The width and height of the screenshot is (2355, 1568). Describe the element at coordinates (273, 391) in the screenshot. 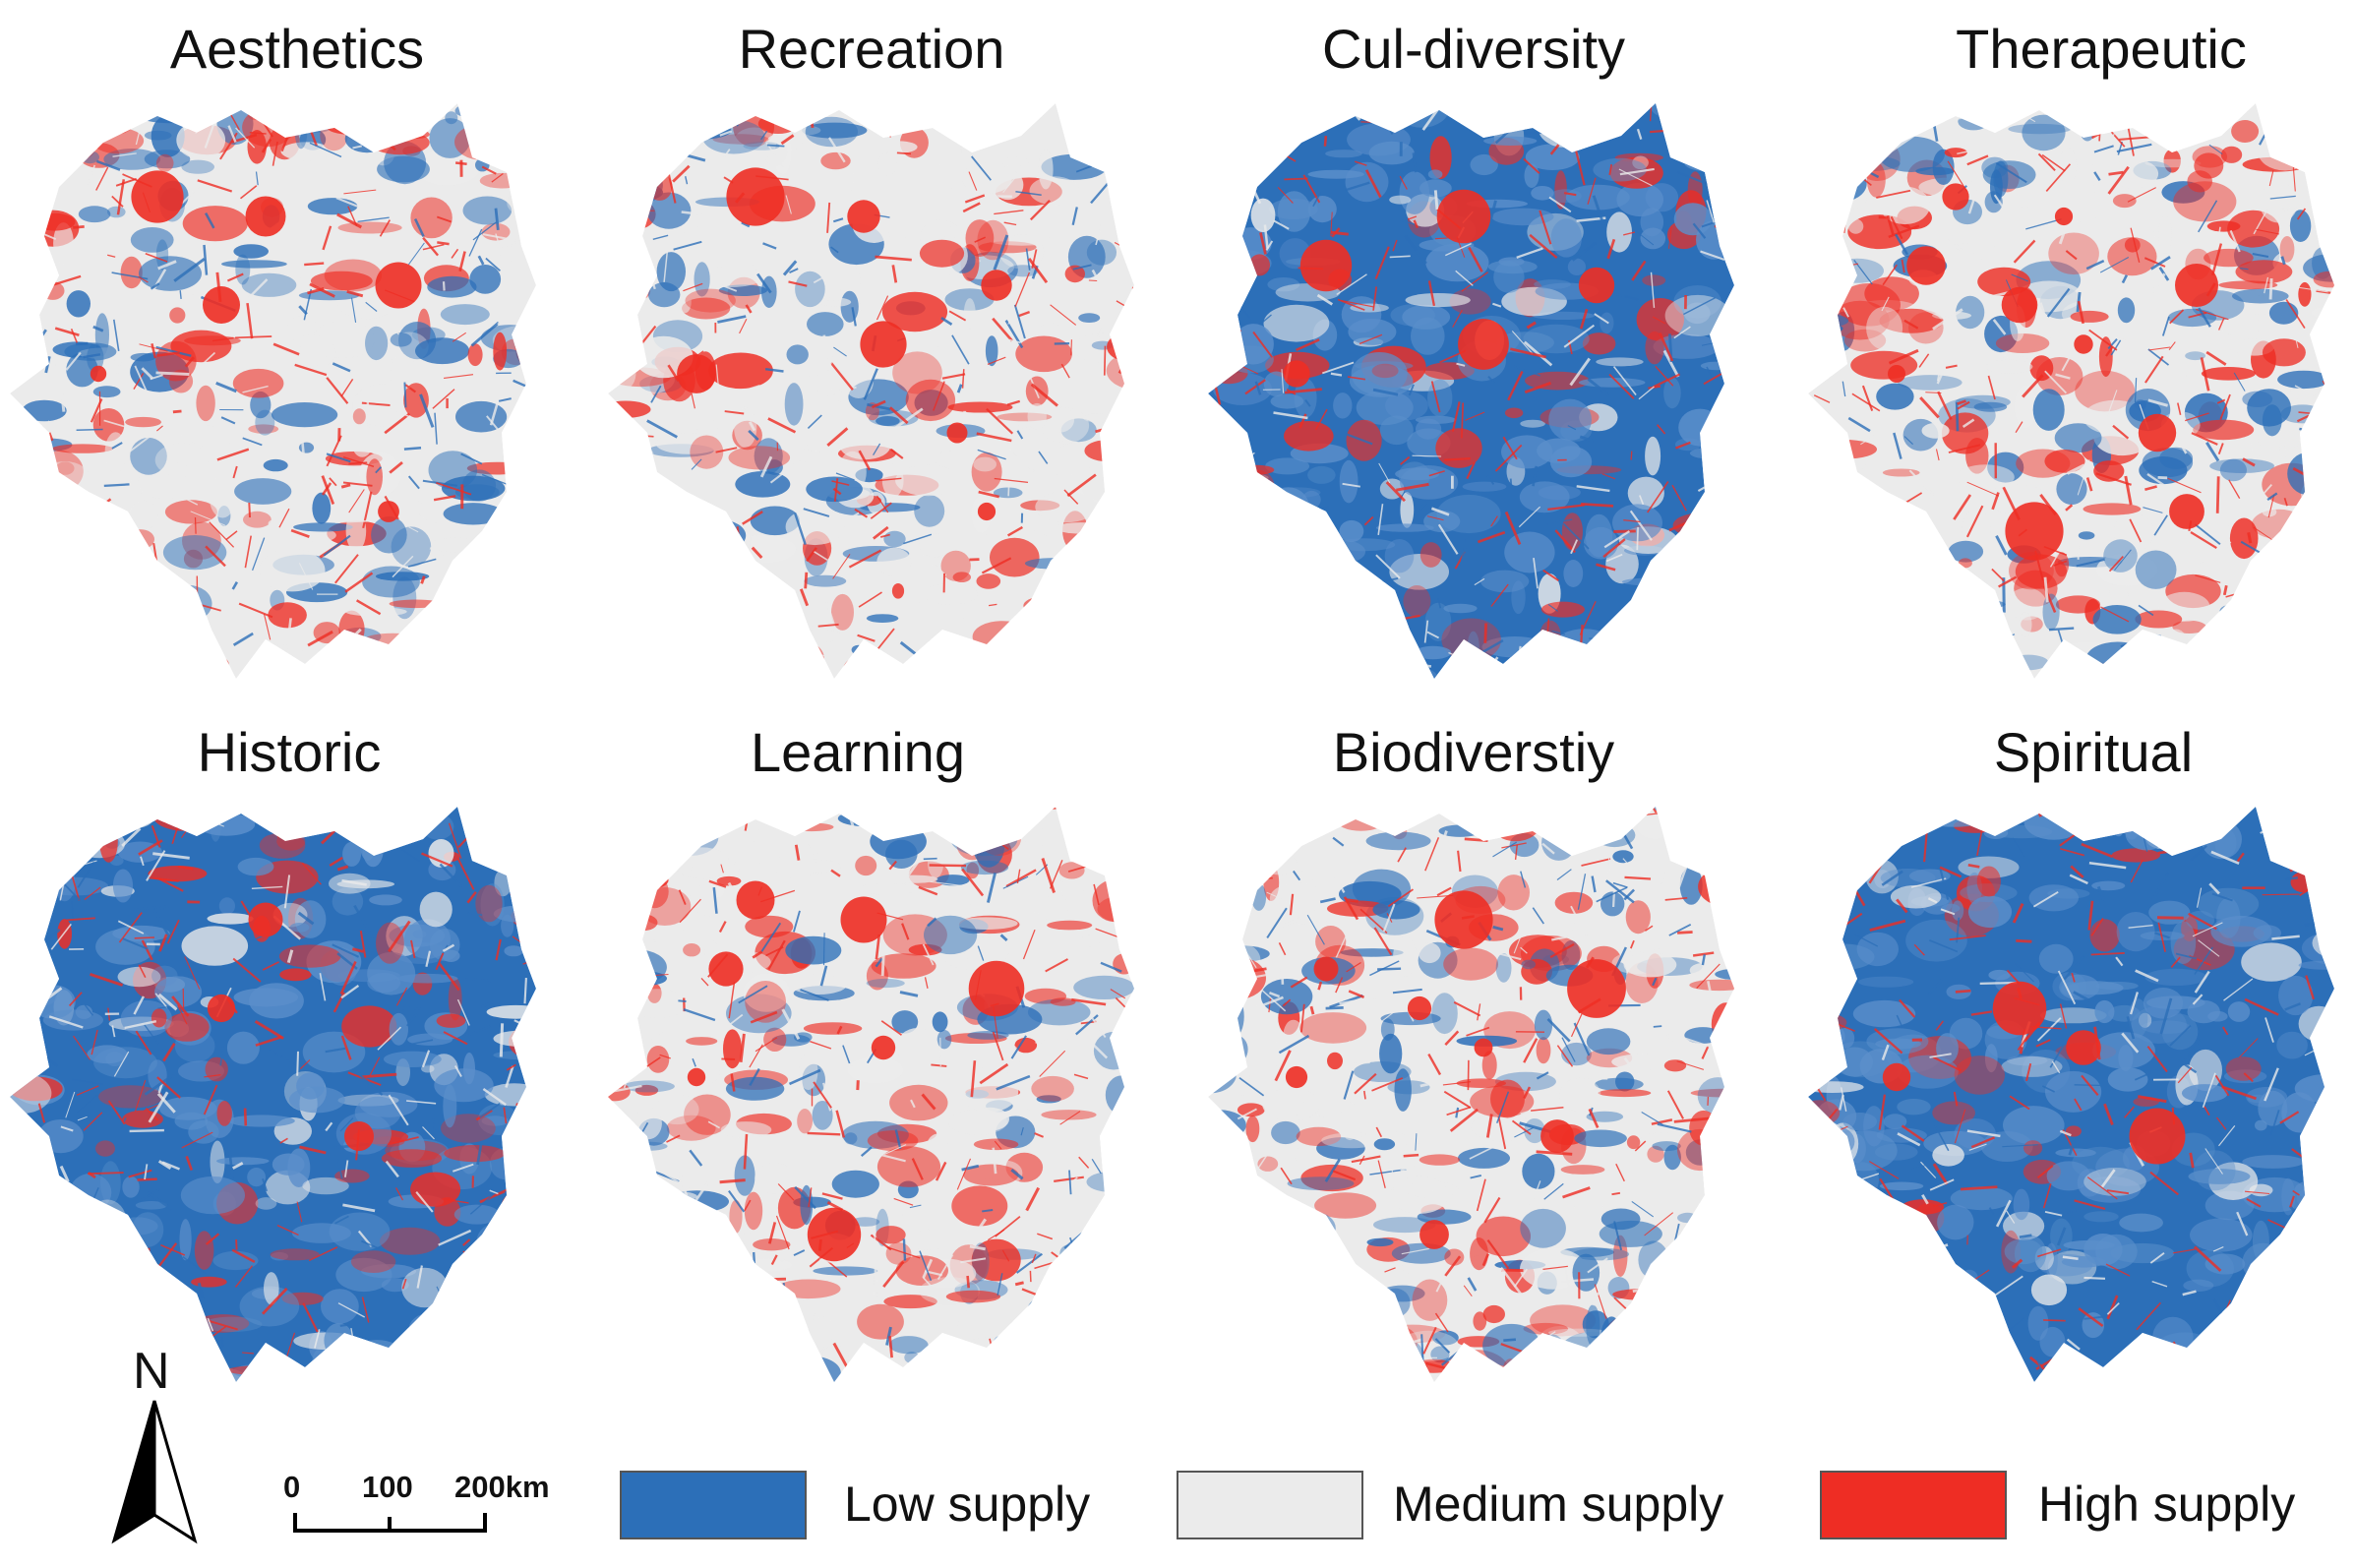

I see `map-aesthetics` at that location.